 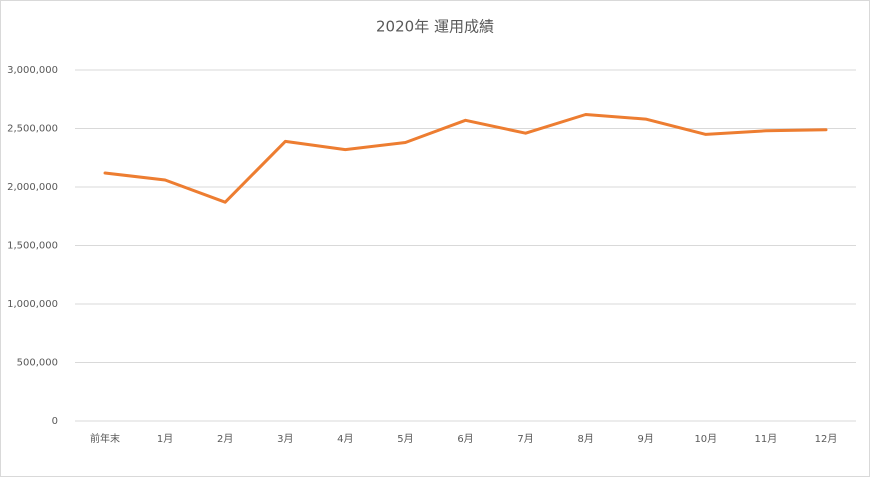 I want to click on y-tick-label: 1,500,000, so click(x=32, y=246).